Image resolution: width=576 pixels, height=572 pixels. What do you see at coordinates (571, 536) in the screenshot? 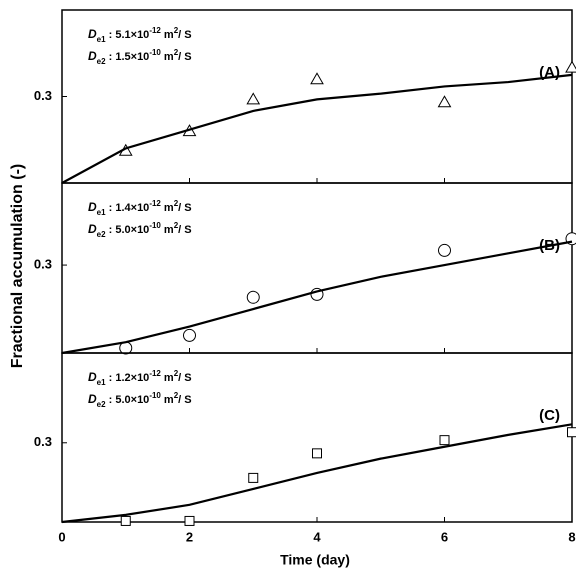
I see `x-tick-label: 8` at bounding box center [571, 536].